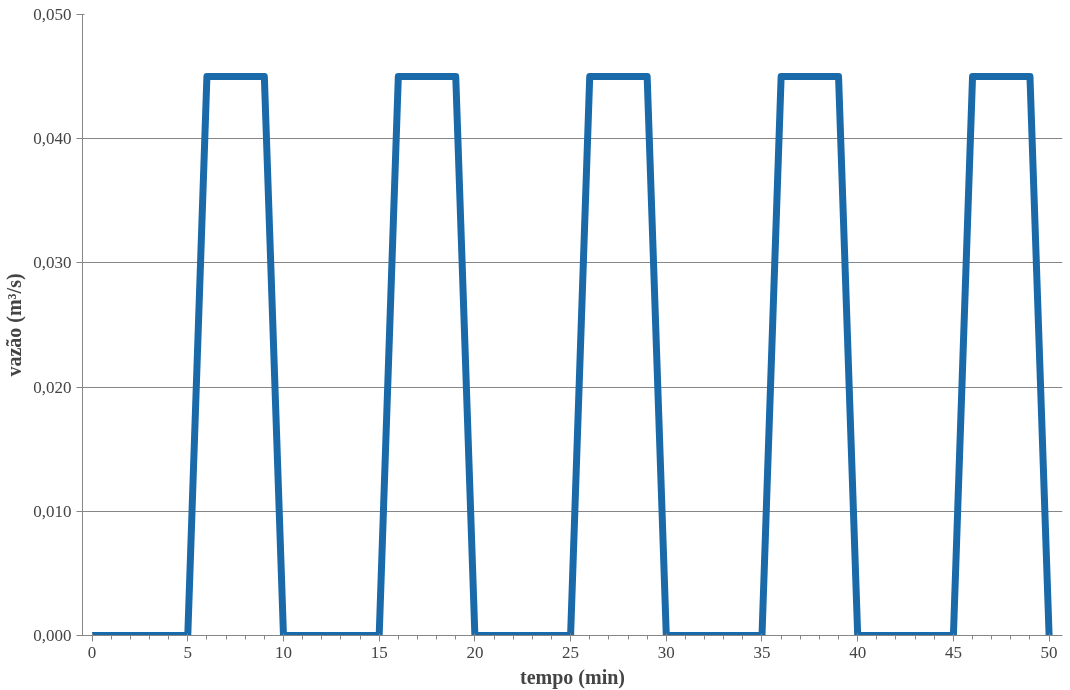 The image size is (1070, 690). I want to click on x-tick-label: 40, so click(858, 652).